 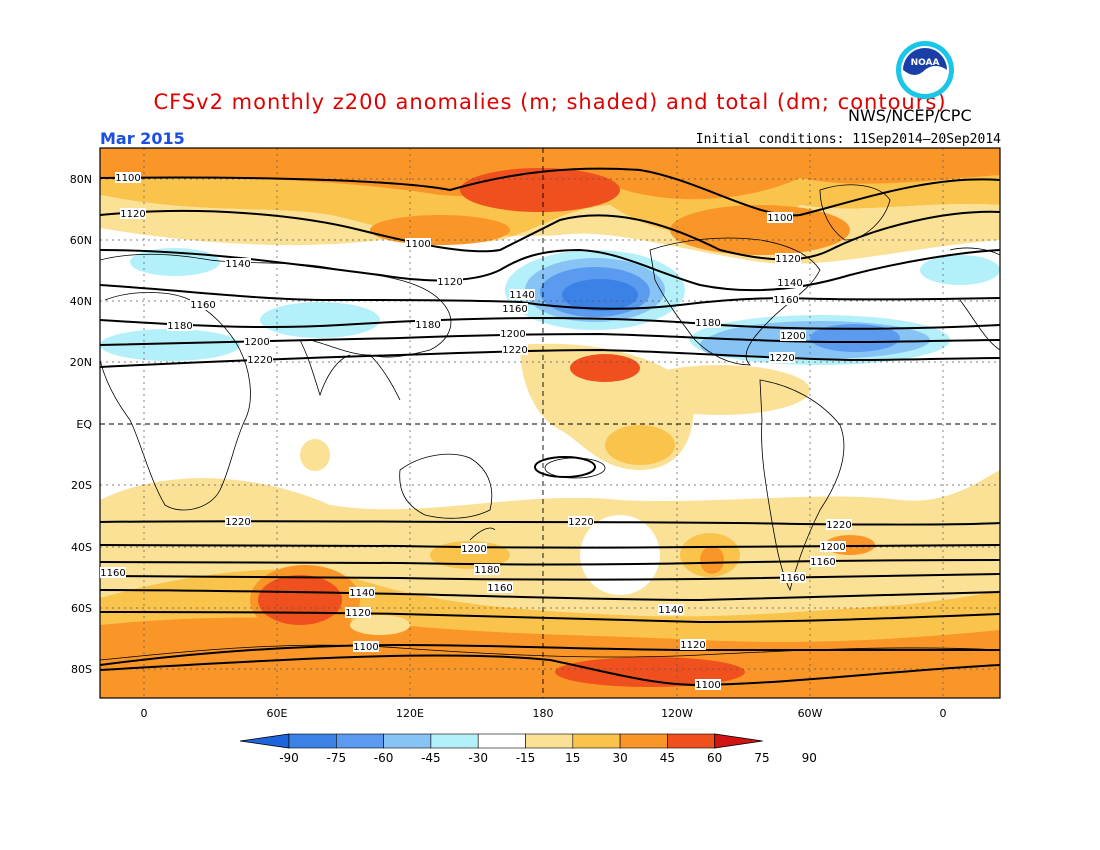 What do you see at coordinates (677, 713) in the screenshot?
I see `lon-label: 120W` at bounding box center [677, 713].